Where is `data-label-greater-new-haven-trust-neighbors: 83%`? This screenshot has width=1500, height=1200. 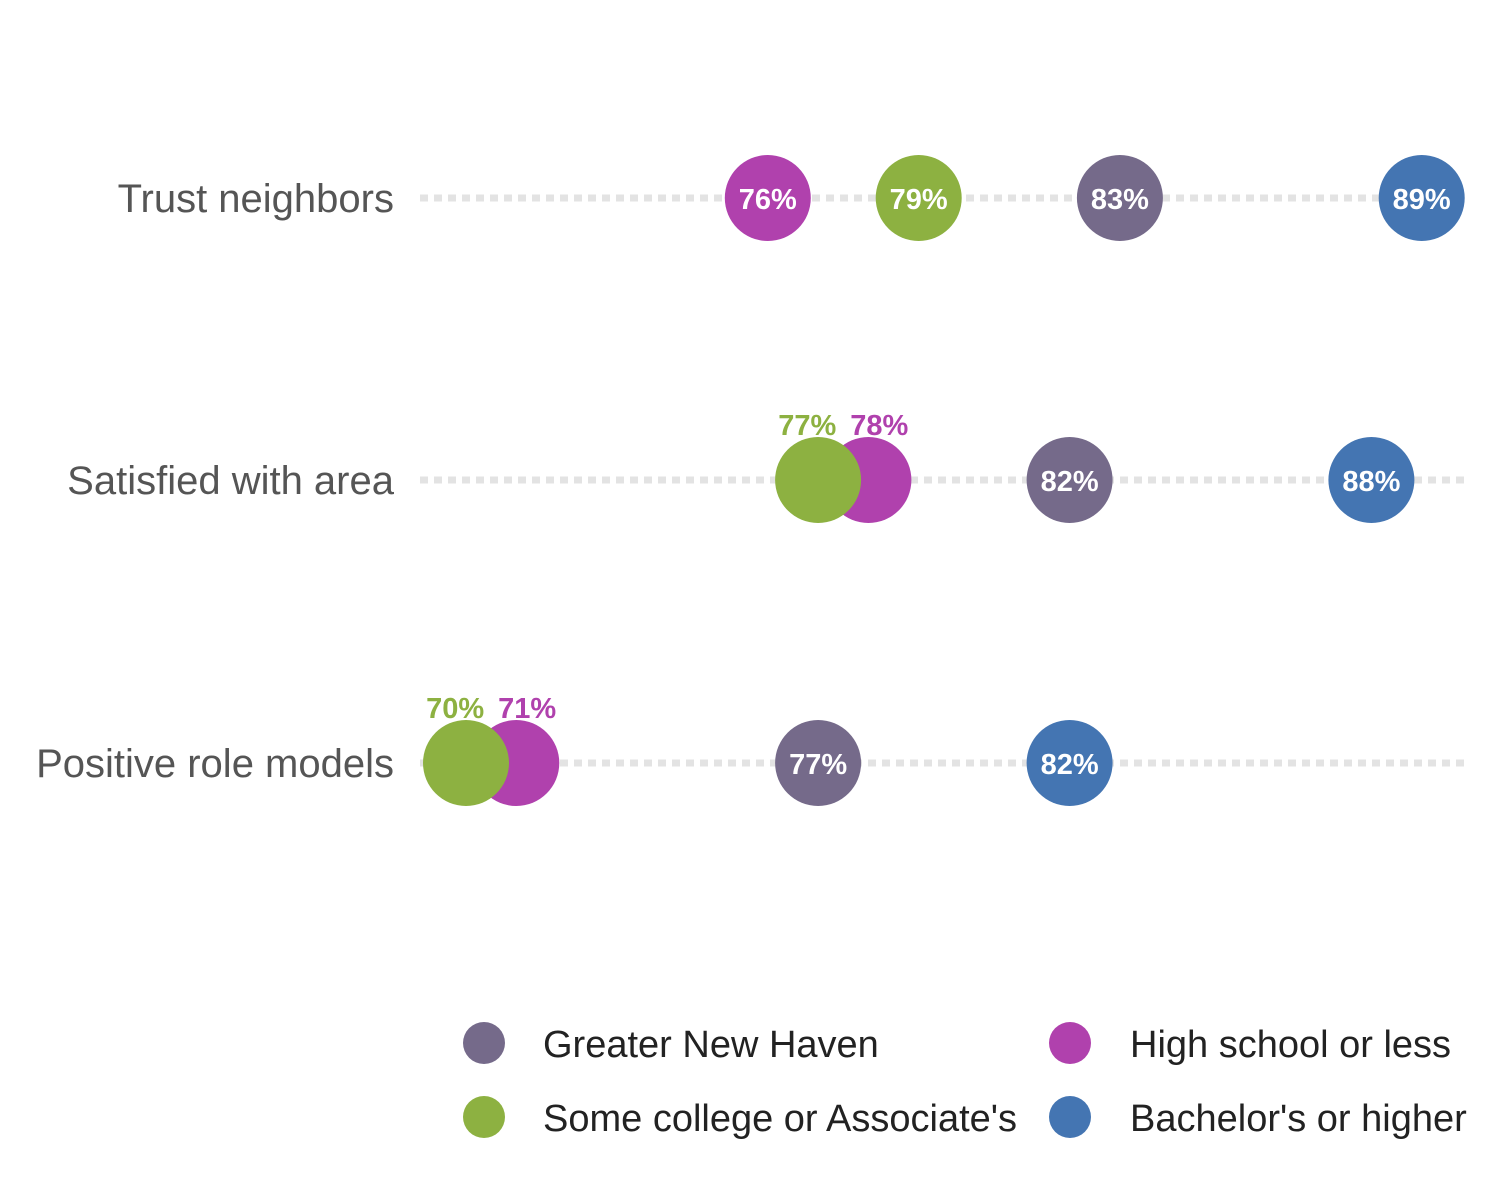
data-label-greater-new-haven-trust-neighbors: 83% is located at coordinates (1120, 200).